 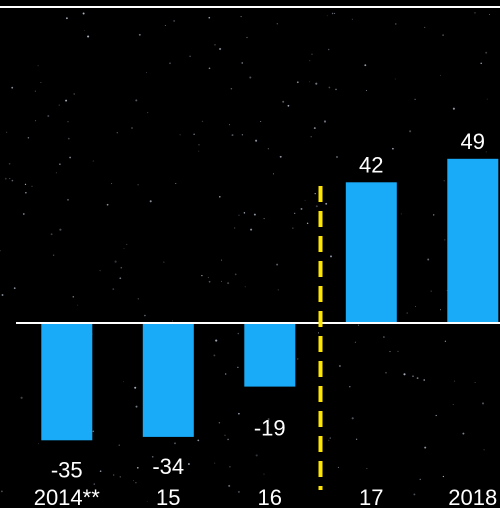 I want to click on data-label-2018: 49, so click(x=473, y=141).